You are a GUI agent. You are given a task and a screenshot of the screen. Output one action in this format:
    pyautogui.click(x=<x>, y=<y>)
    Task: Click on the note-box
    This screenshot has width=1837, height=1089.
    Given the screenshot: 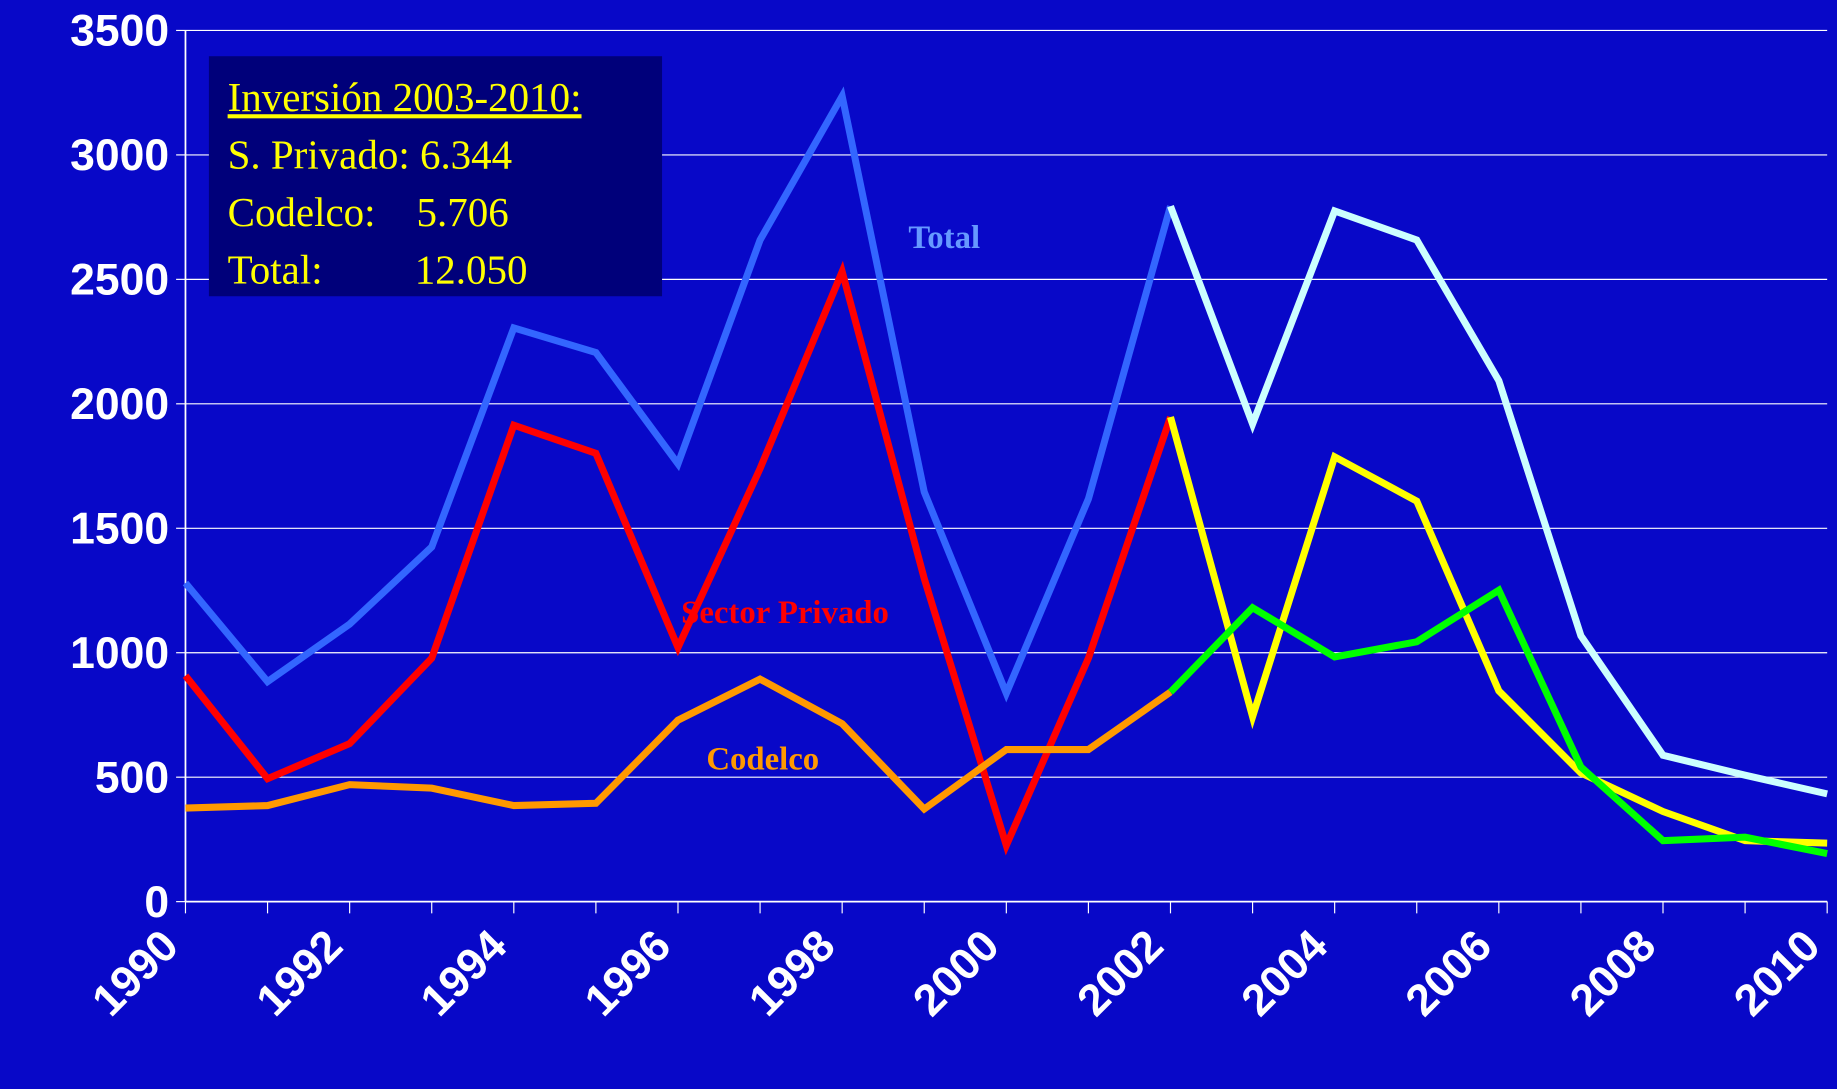 What is the action you would take?
    pyautogui.click(x=435, y=176)
    